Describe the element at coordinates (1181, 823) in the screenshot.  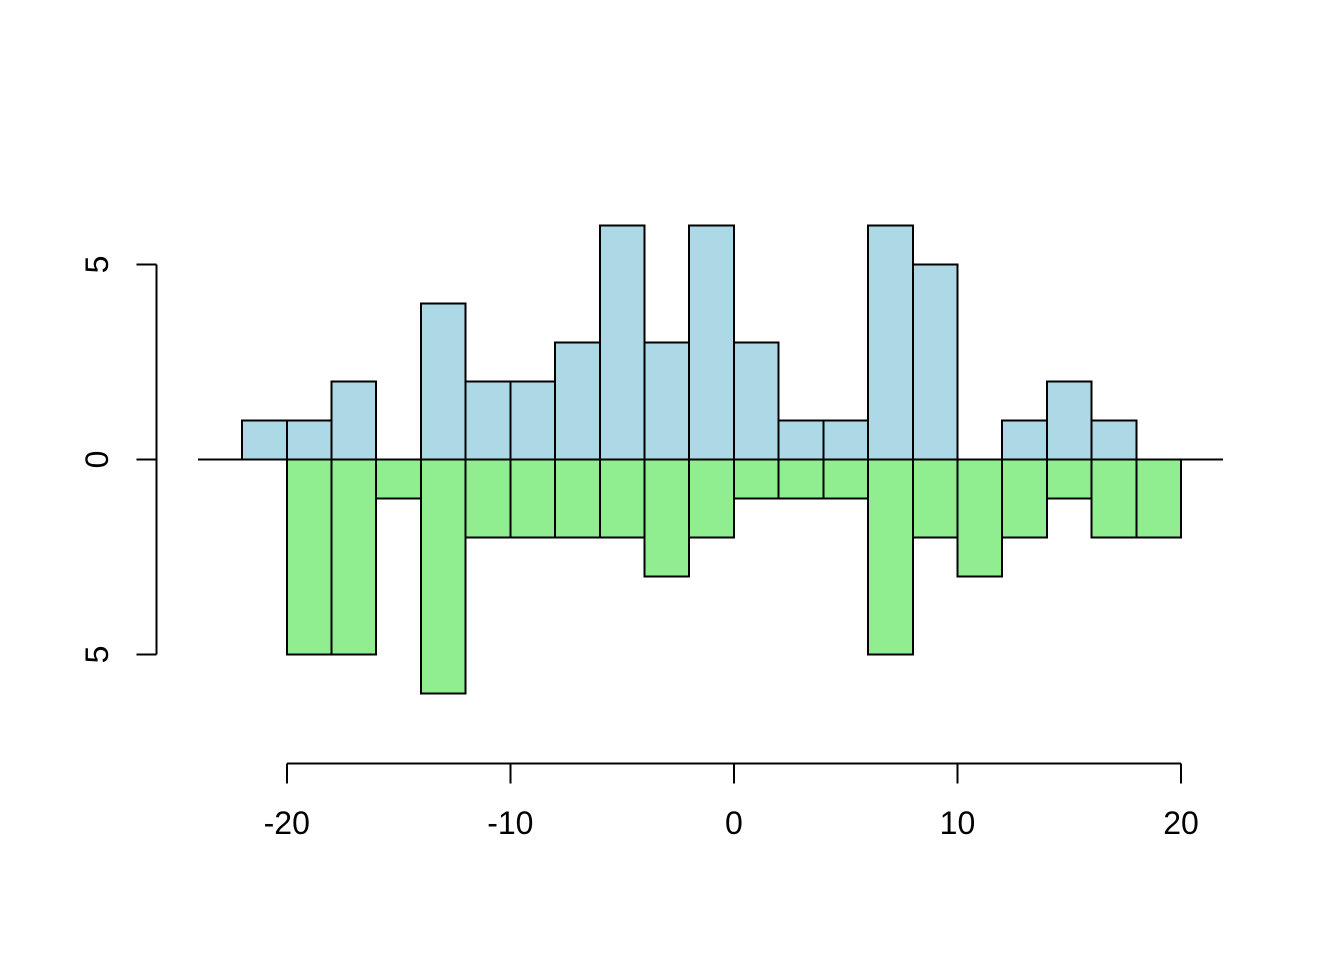
I see `x-tick-label: 20` at that location.